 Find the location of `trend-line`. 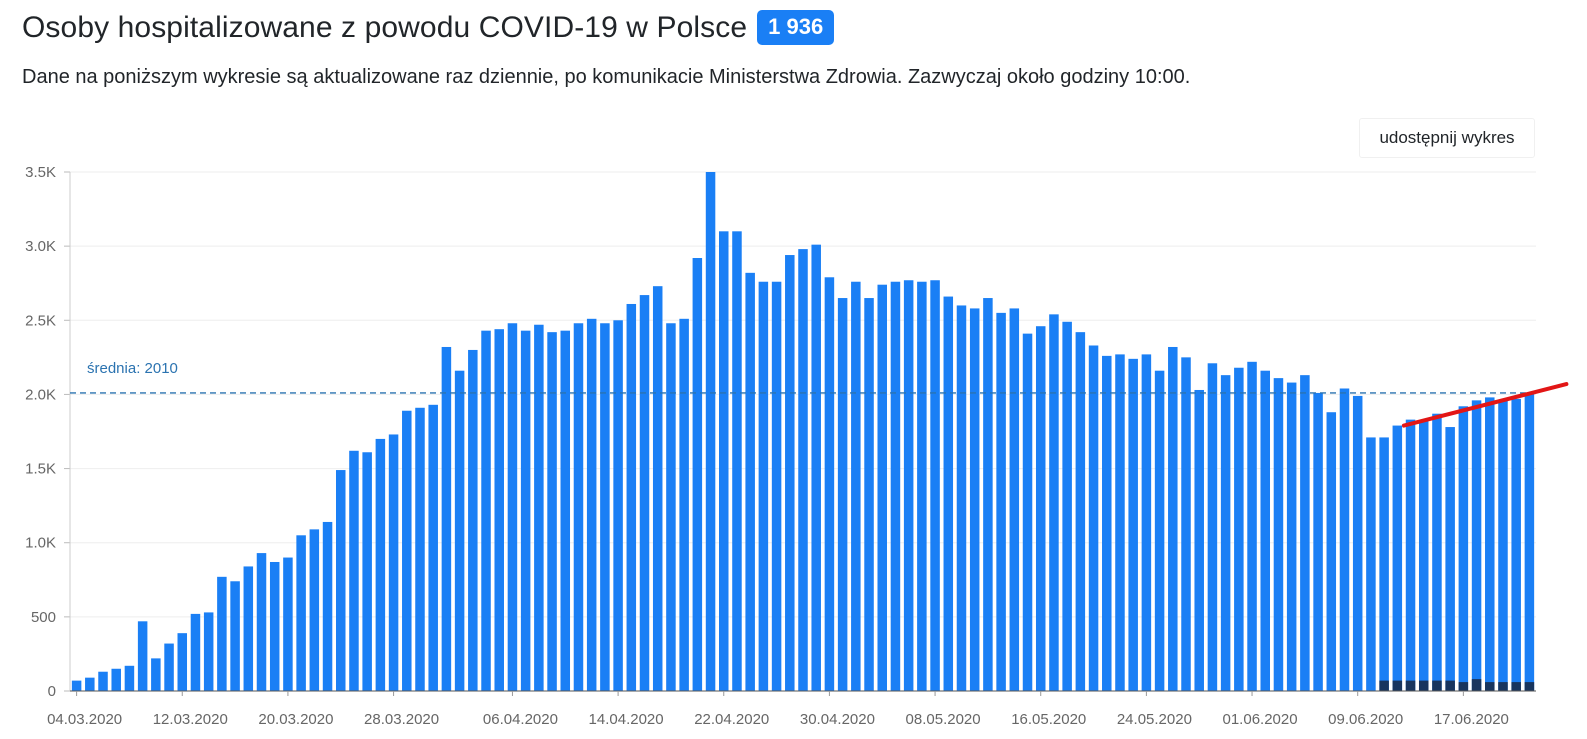

trend-line is located at coordinates (1485, 405).